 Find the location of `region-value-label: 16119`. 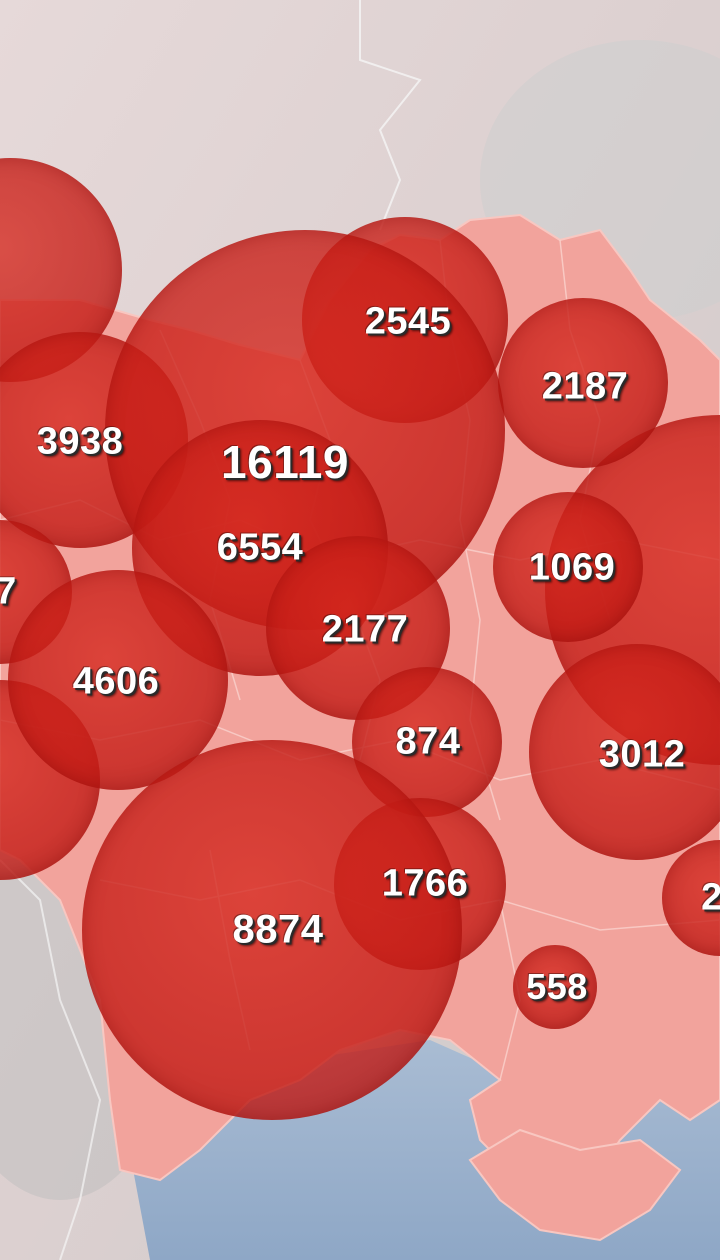

region-value-label: 16119 is located at coordinates (285, 462).